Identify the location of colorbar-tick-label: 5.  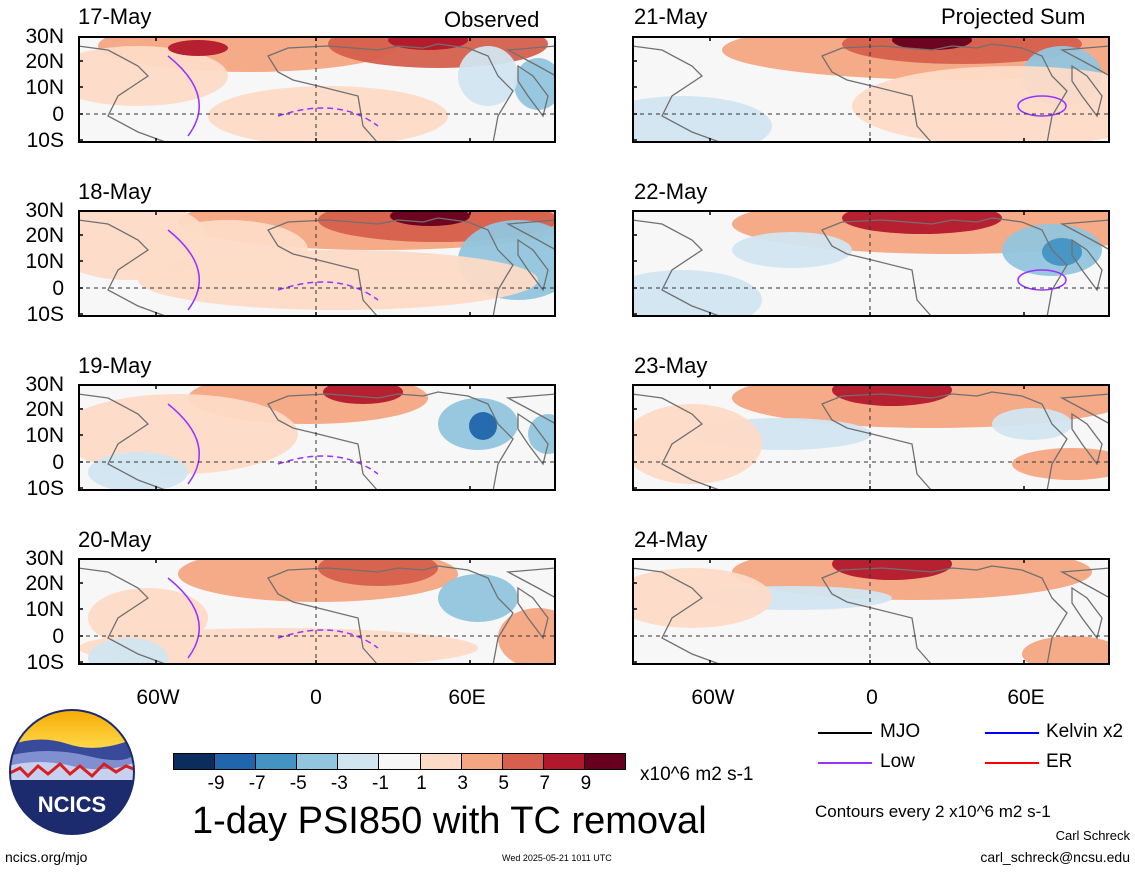
(503, 783).